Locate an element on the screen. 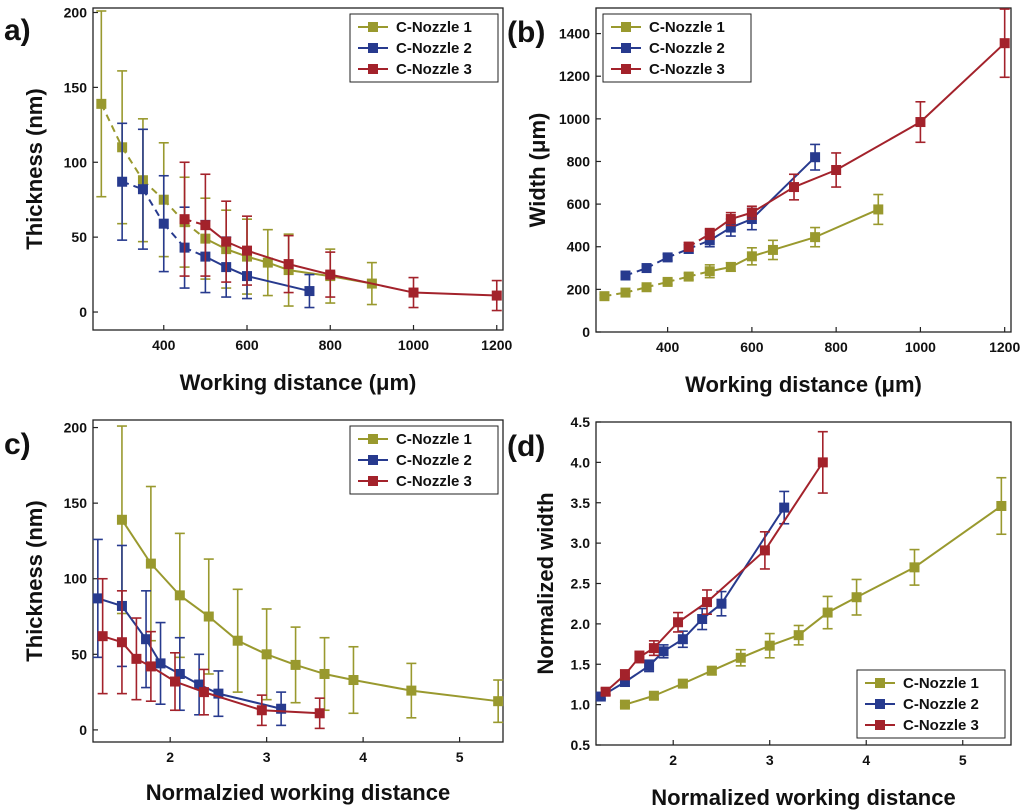 The height and width of the screenshot is (811, 1024). x-axis-label: Normalzied working distance is located at coordinates (298, 792).